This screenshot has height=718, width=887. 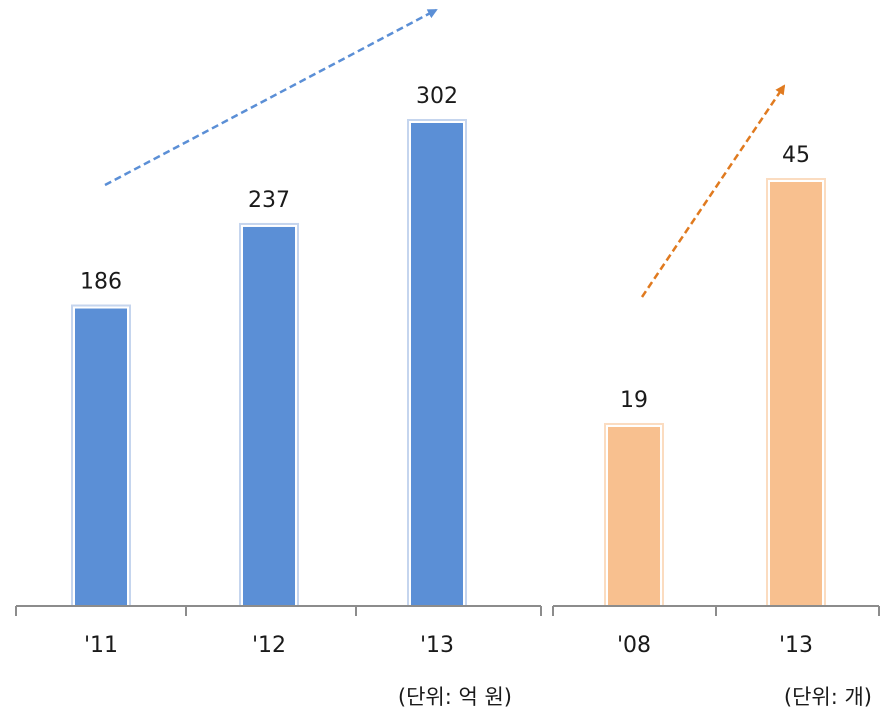 What do you see at coordinates (455, 697) in the screenshot?
I see `left-unit-label: (단위: 억 원)` at bounding box center [455, 697].